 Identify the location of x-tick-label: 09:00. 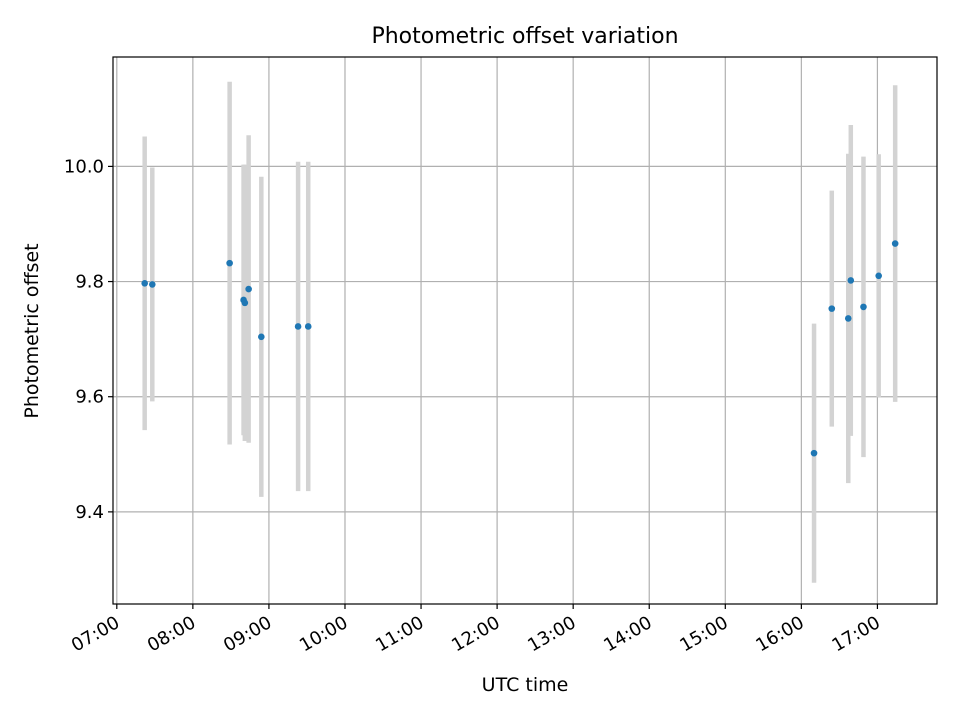
(247, 634).